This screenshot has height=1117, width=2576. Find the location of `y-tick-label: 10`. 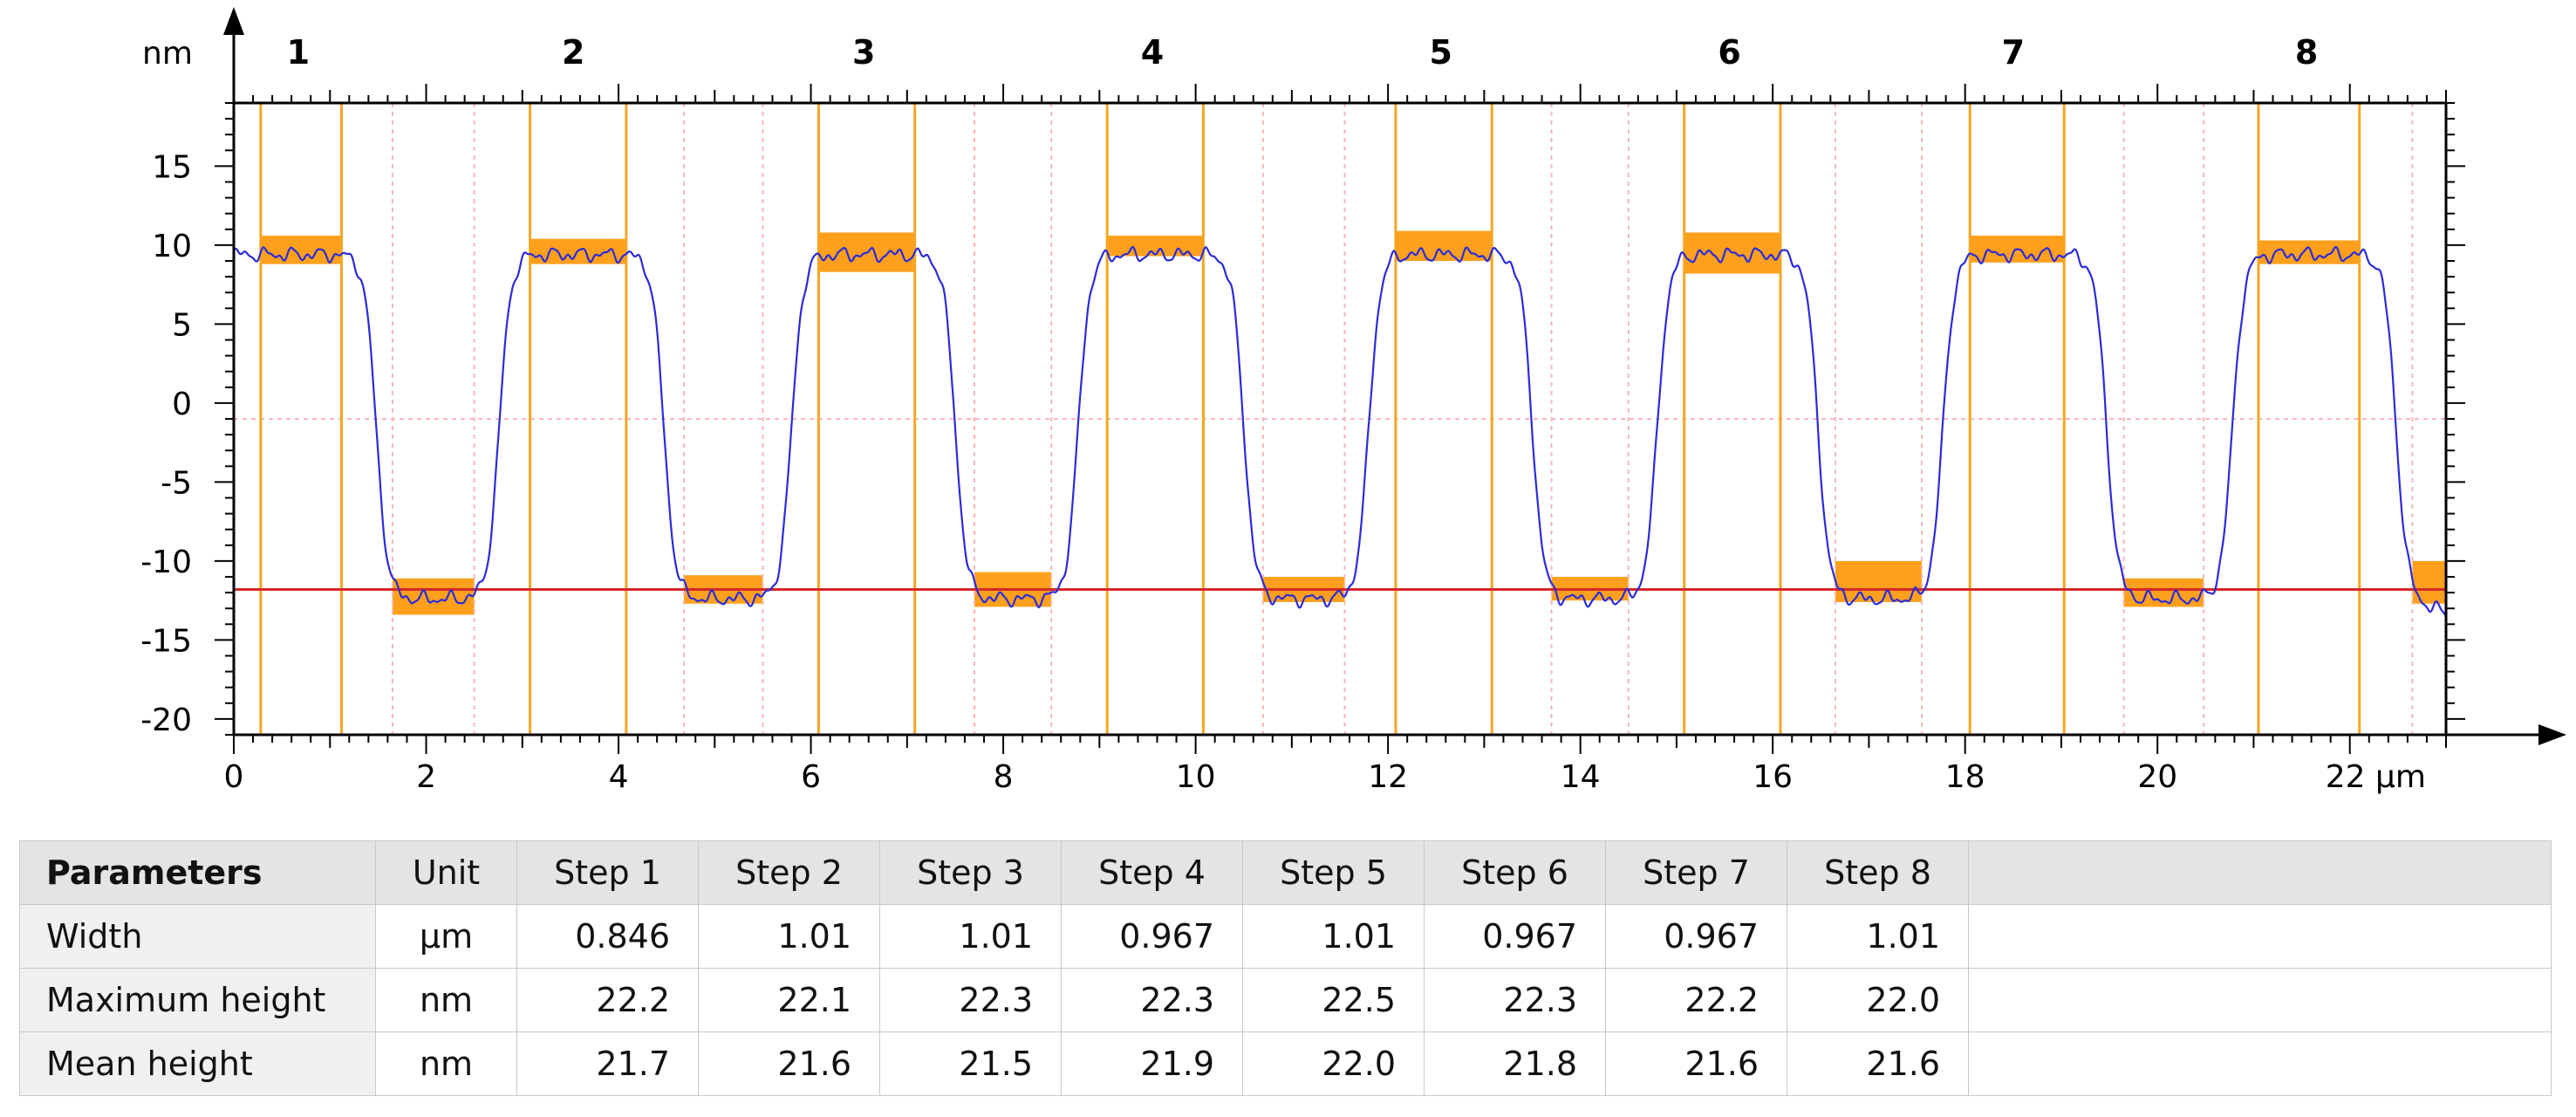

y-tick-label: 10 is located at coordinates (172, 246).